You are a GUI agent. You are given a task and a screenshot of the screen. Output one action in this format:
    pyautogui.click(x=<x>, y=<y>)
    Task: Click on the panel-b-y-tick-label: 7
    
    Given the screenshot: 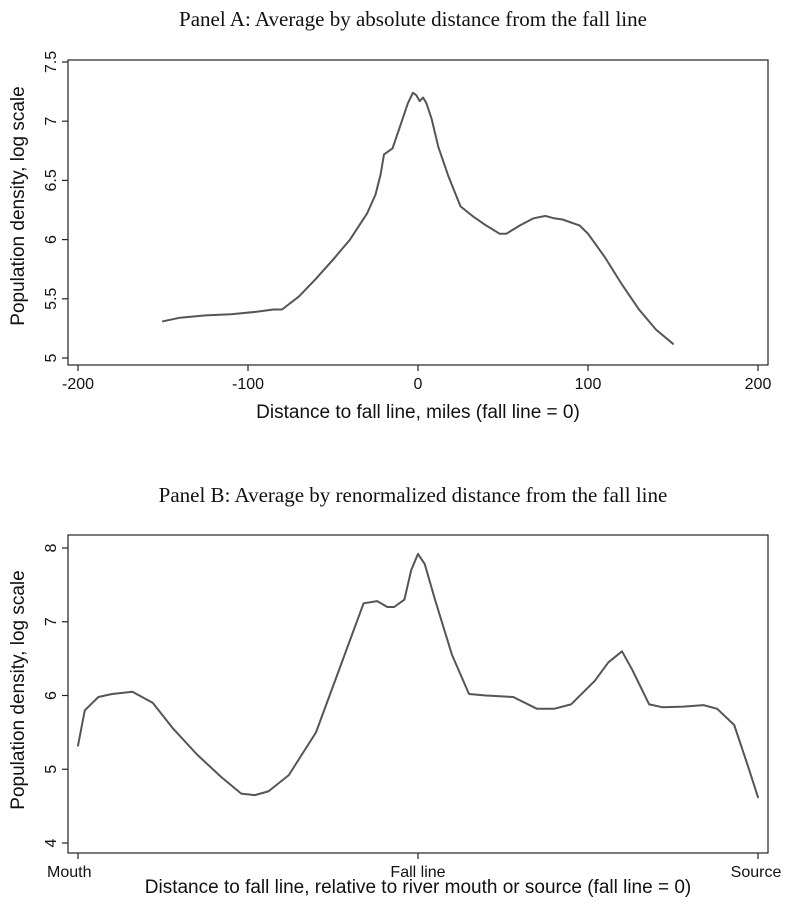 What is the action you would take?
    pyautogui.click(x=51, y=621)
    